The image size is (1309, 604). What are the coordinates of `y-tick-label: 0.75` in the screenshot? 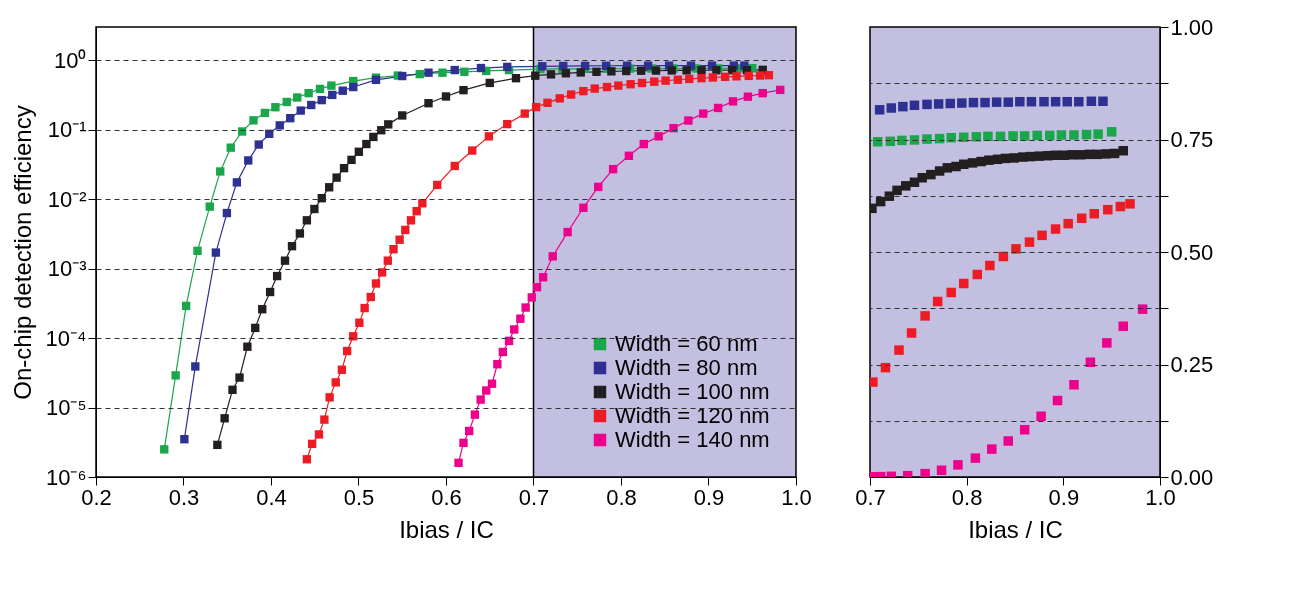 It's located at (1192, 139).